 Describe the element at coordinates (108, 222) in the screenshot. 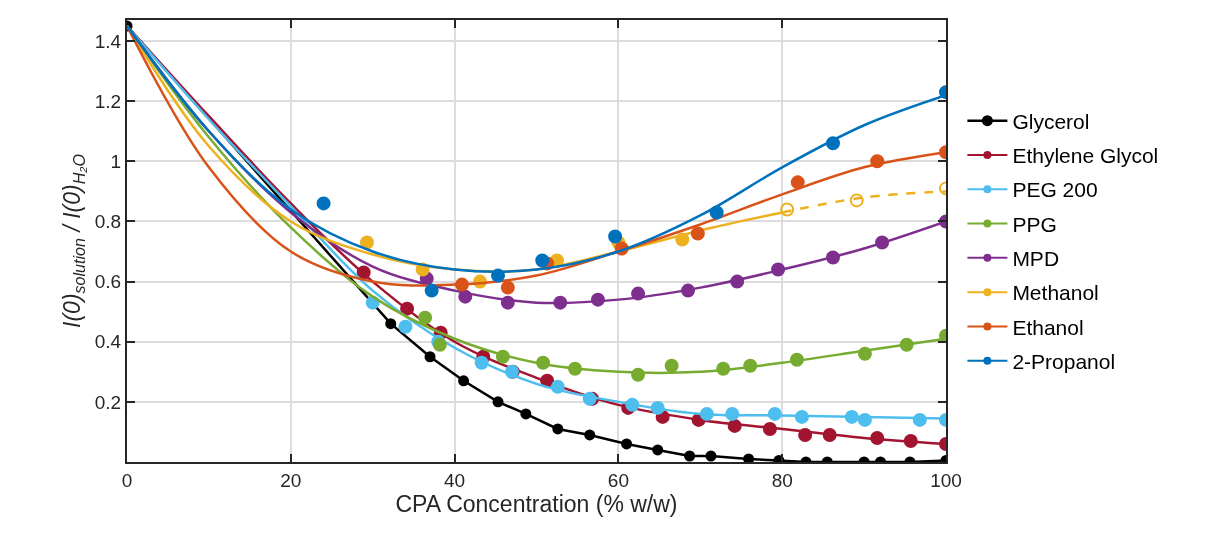

I see `y-tick-label: 0.8` at that location.